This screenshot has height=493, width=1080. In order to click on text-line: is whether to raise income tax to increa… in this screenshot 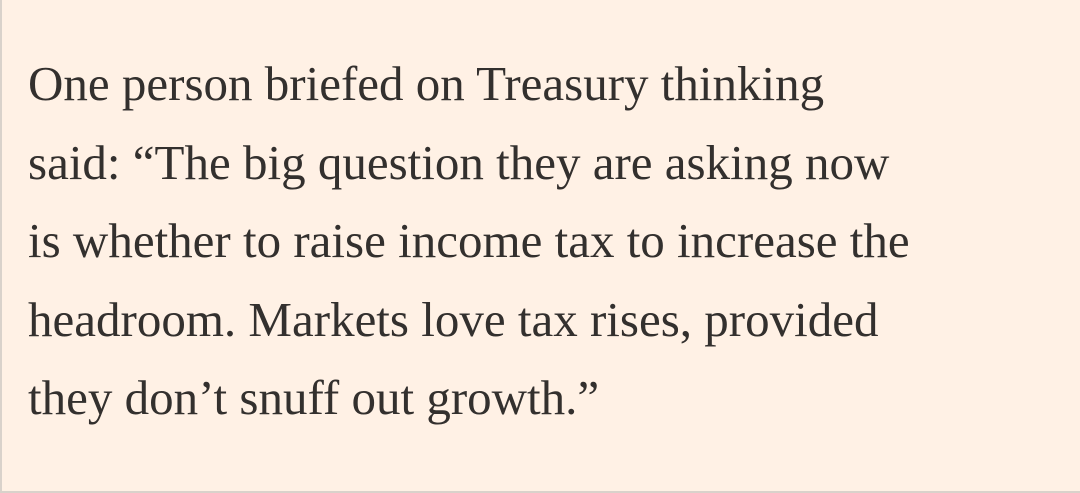, I will do `click(469, 240)`.